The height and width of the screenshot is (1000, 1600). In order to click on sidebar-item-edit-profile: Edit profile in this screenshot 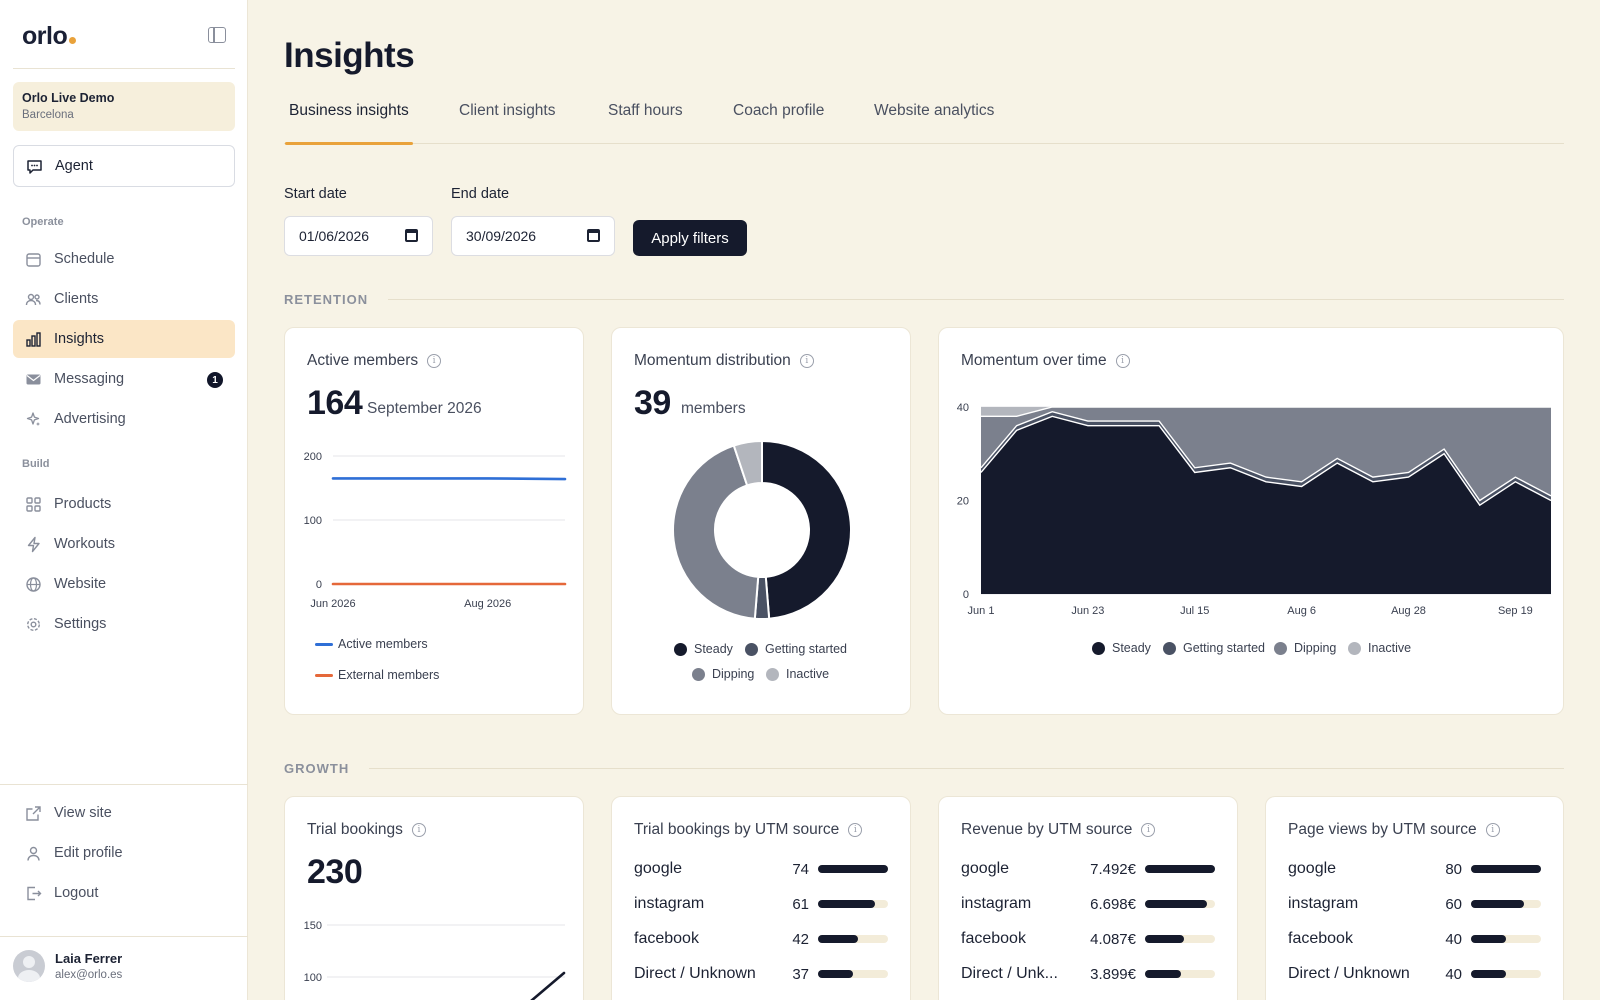, I will do `click(124, 853)`.